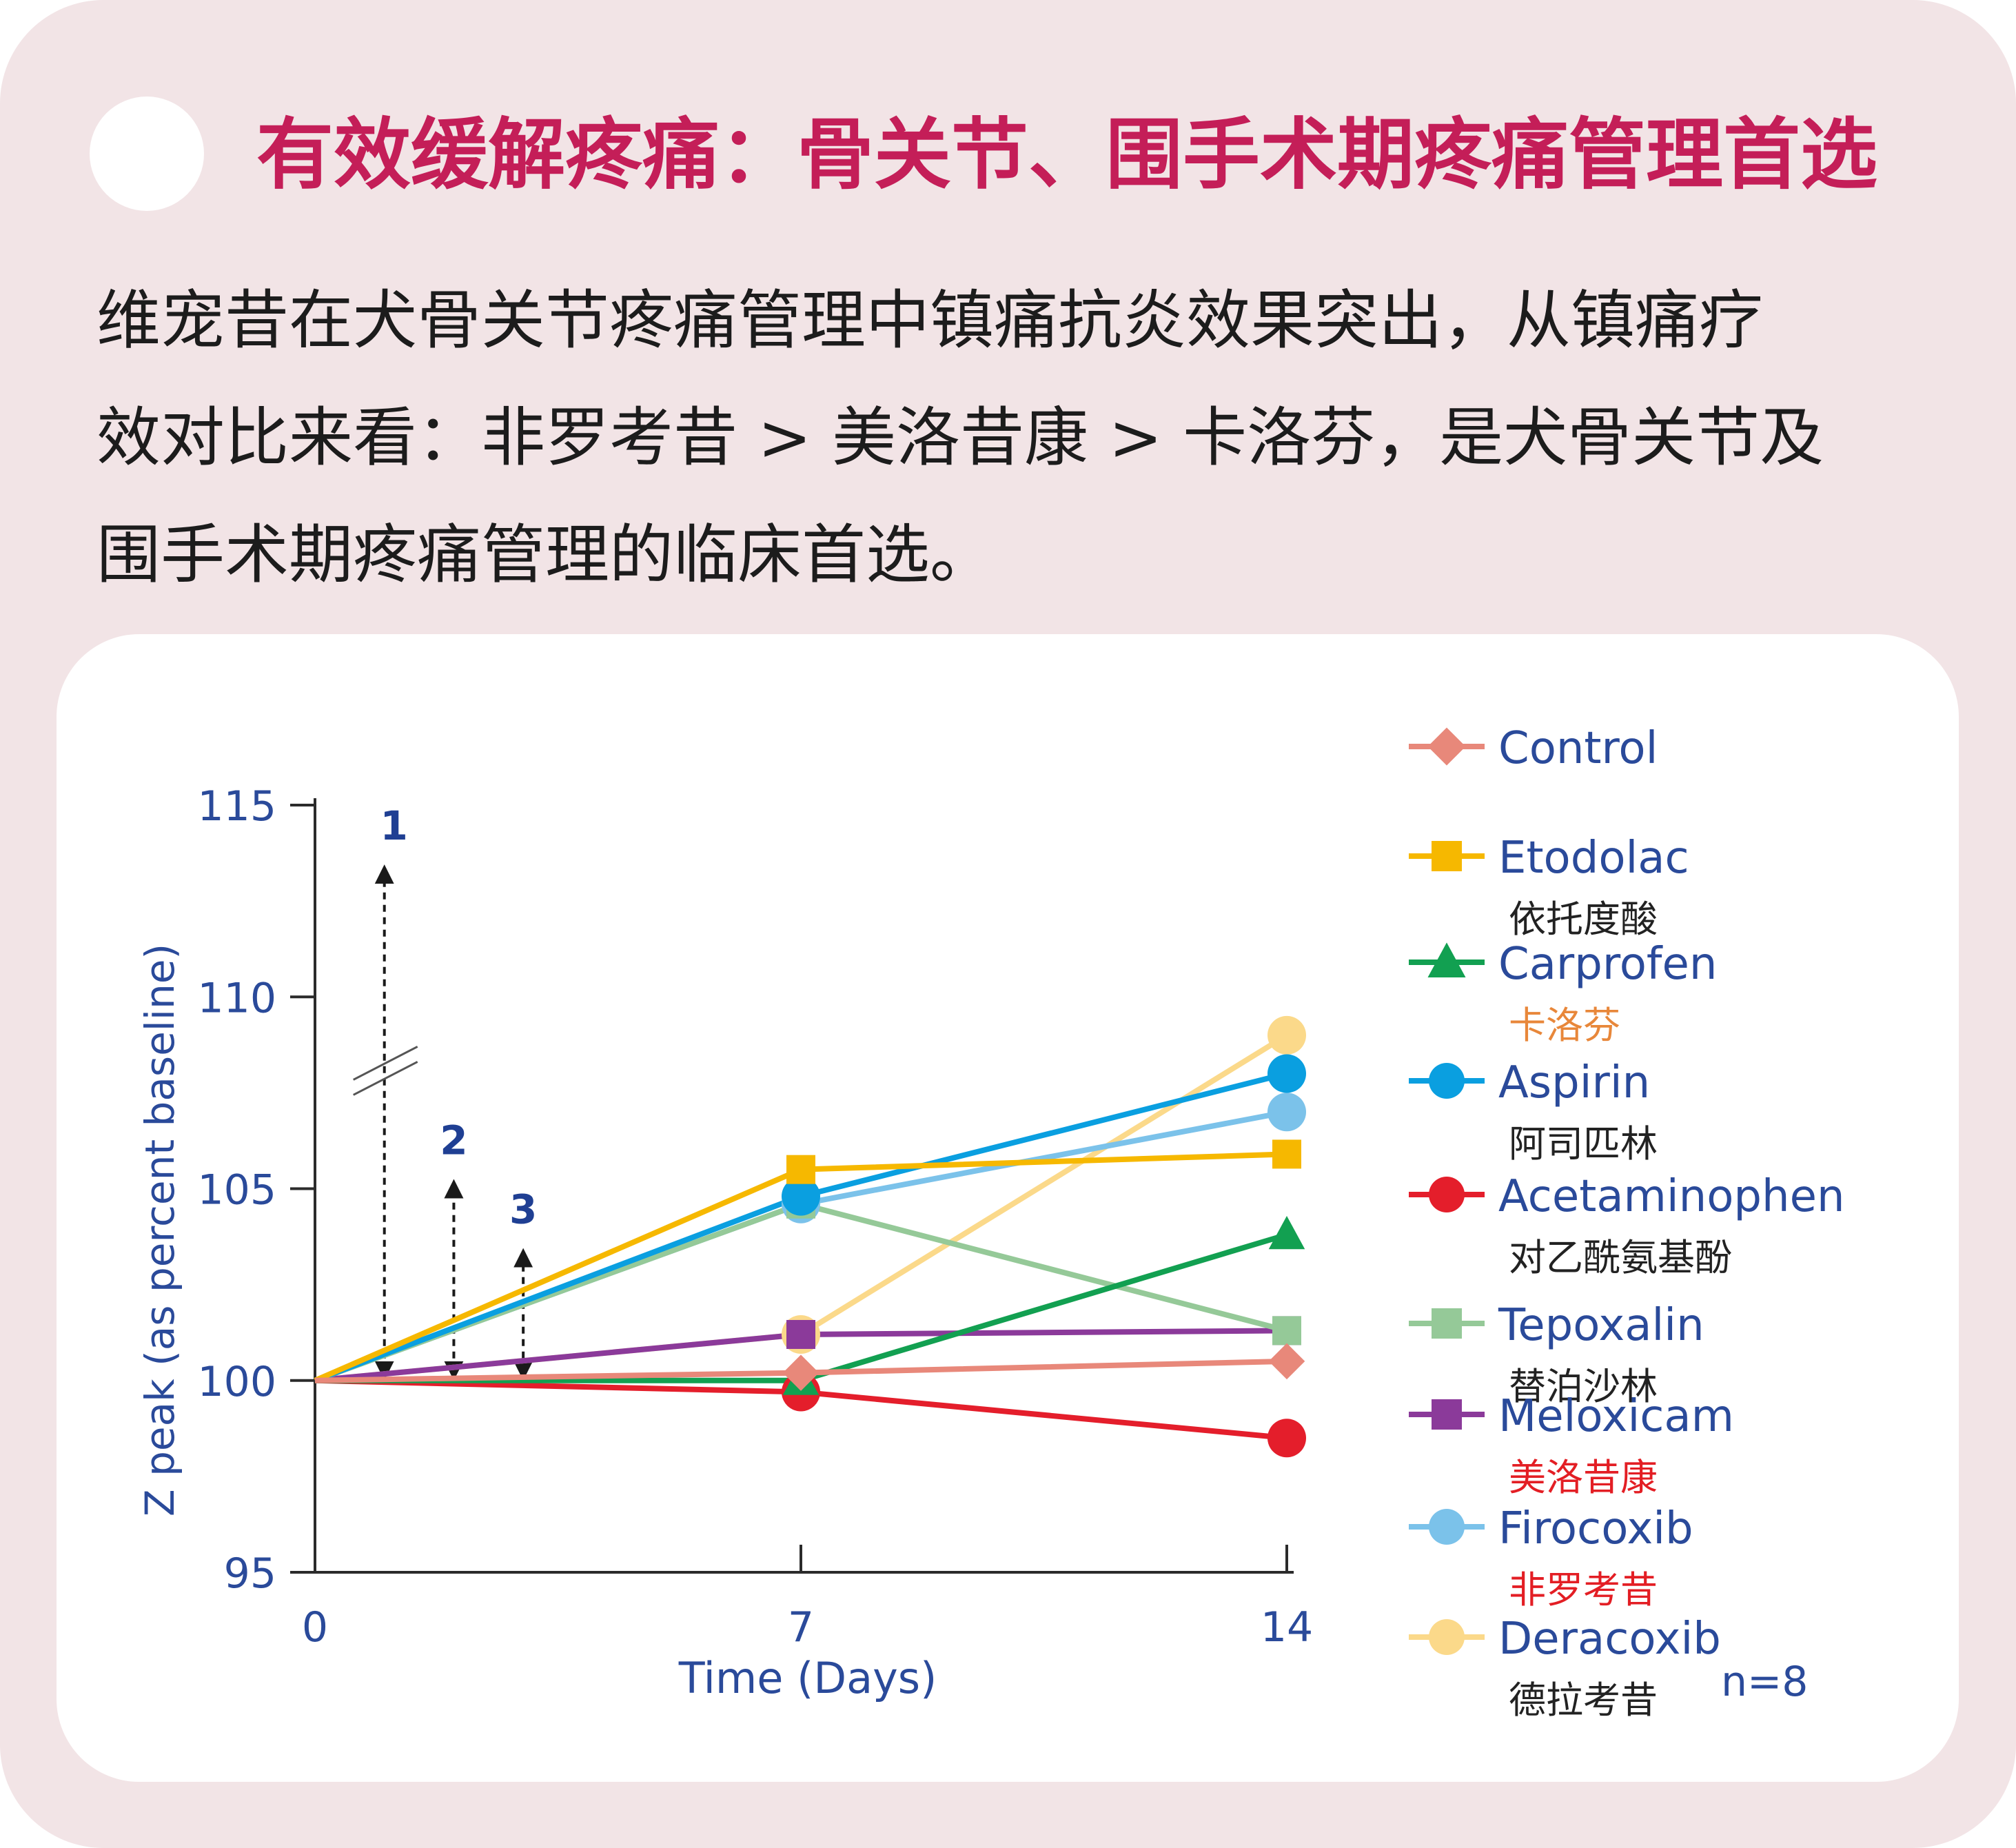 This screenshot has width=2016, height=1848. I want to click on data-point-carprofen, so click(1286, 1232).